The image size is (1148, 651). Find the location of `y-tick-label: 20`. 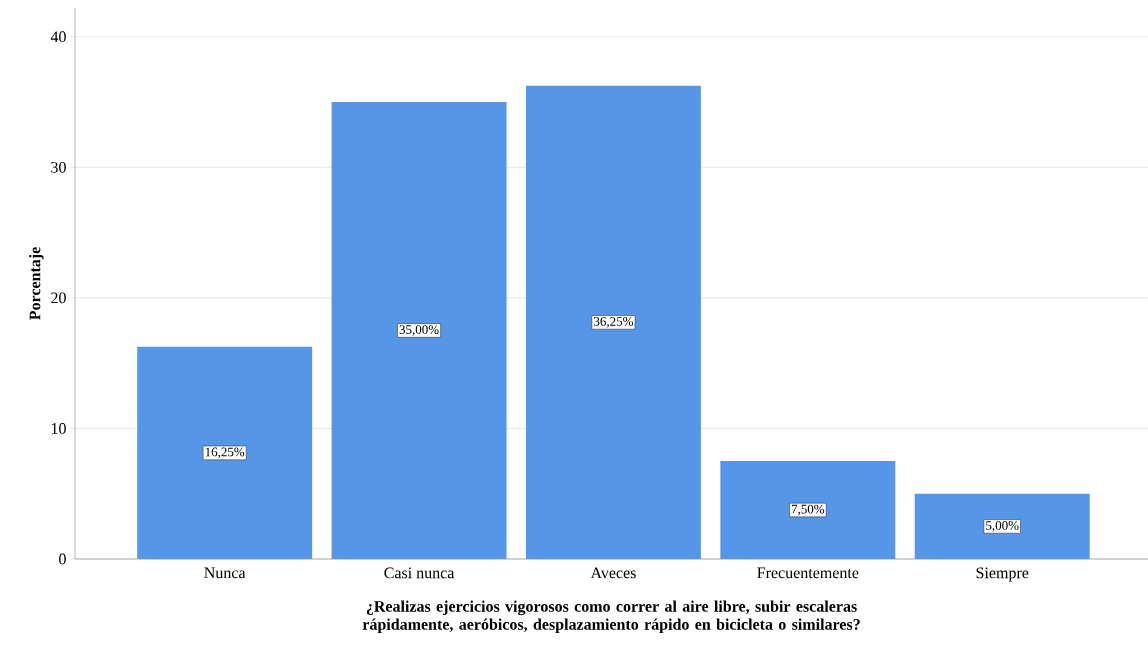

y-tick-label: 20 is located at coordinates (58, 298).